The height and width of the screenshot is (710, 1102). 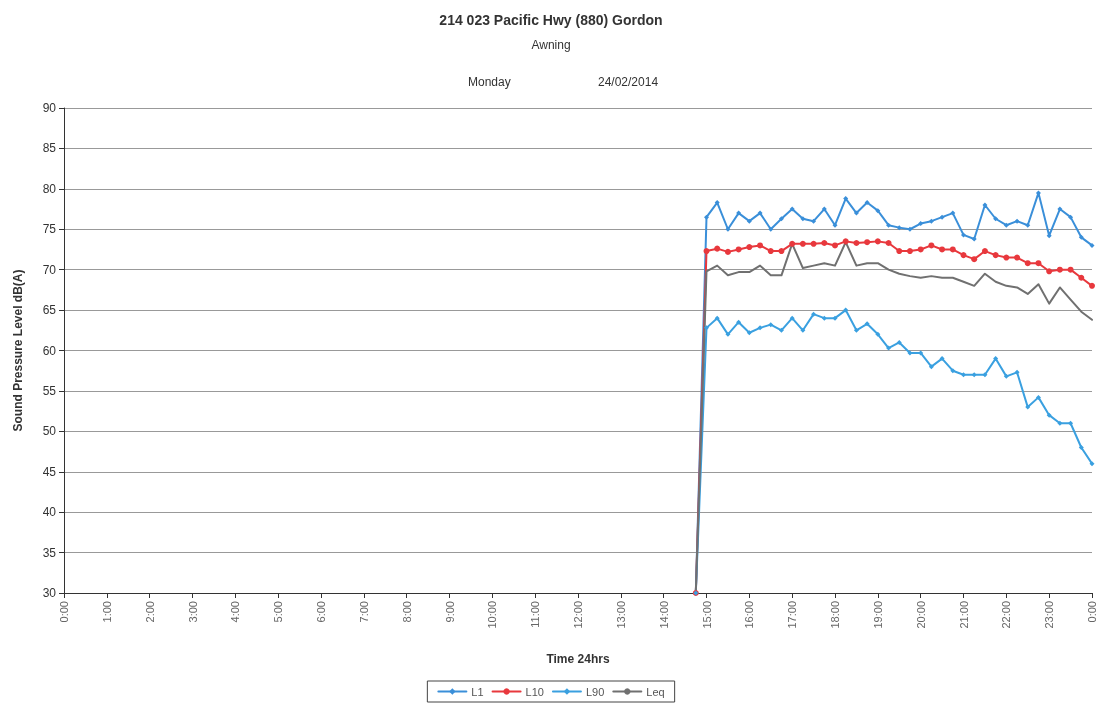 I want to click on legend-label: L90, so click(x=595, y=691).